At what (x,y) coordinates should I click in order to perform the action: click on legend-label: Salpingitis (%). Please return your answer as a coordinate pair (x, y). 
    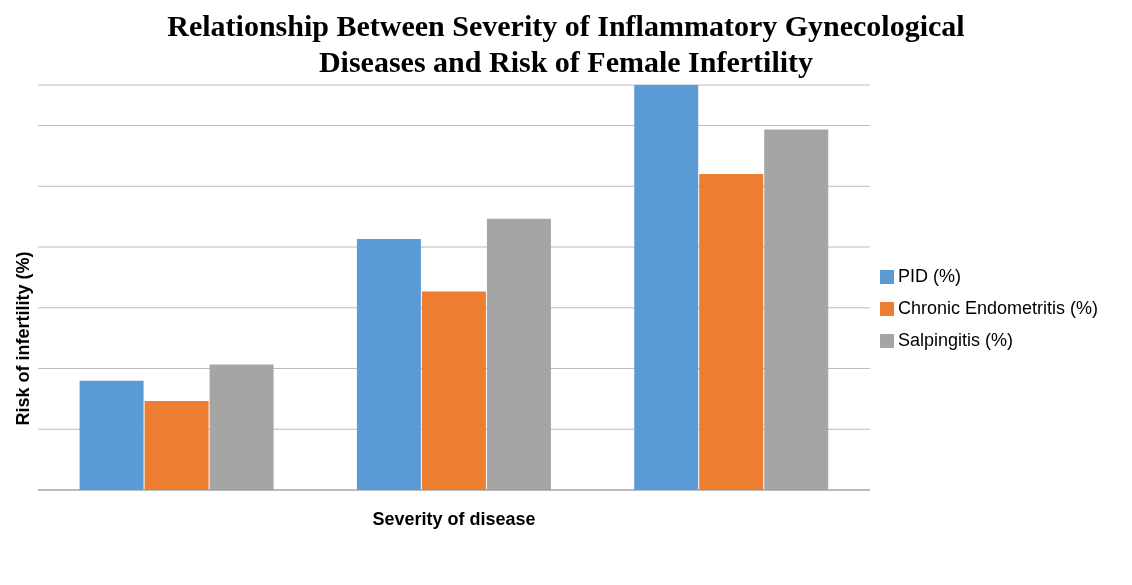
    Looking at the image, I should click on (955, 339).